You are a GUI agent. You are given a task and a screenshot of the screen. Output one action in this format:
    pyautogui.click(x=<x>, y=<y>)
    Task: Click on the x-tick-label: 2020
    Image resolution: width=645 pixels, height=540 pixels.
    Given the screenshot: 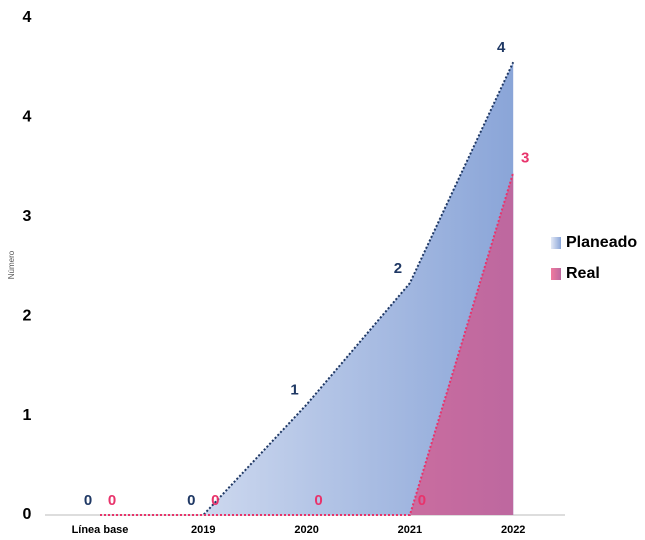 What is the action you would take?
    pyautogui.click(x=306, y=530)
    